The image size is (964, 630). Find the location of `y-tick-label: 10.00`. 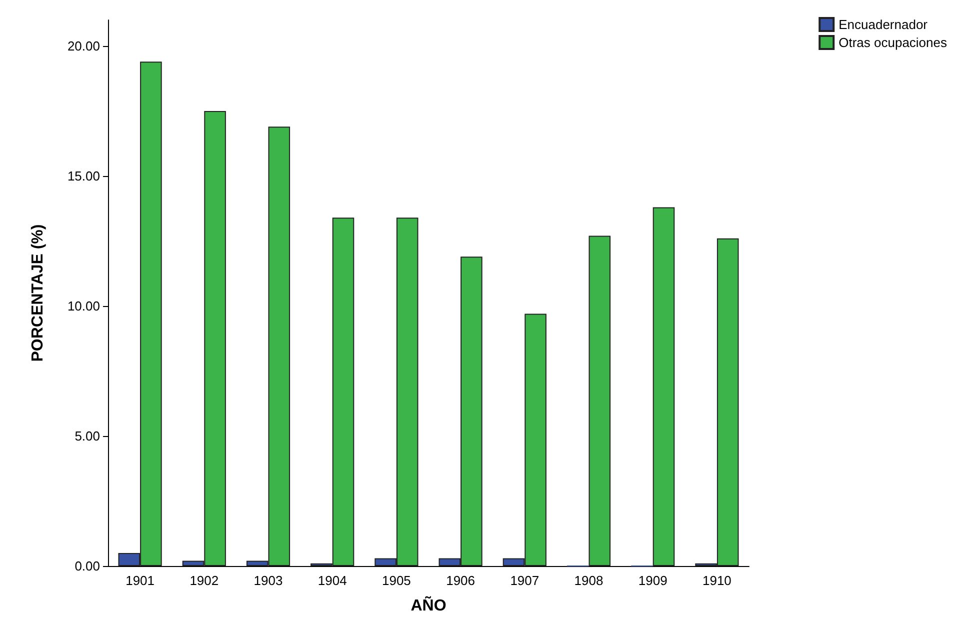

y-tick-label: 10.00 is located at coordinates (83, 306).